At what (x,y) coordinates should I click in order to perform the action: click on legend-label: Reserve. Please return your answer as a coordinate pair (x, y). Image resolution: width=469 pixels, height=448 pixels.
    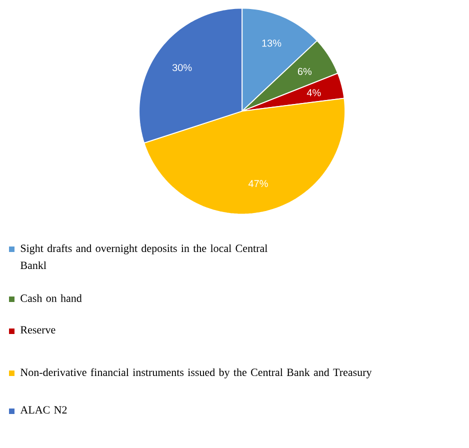
    Looking at the image, I should click on (38, 330).